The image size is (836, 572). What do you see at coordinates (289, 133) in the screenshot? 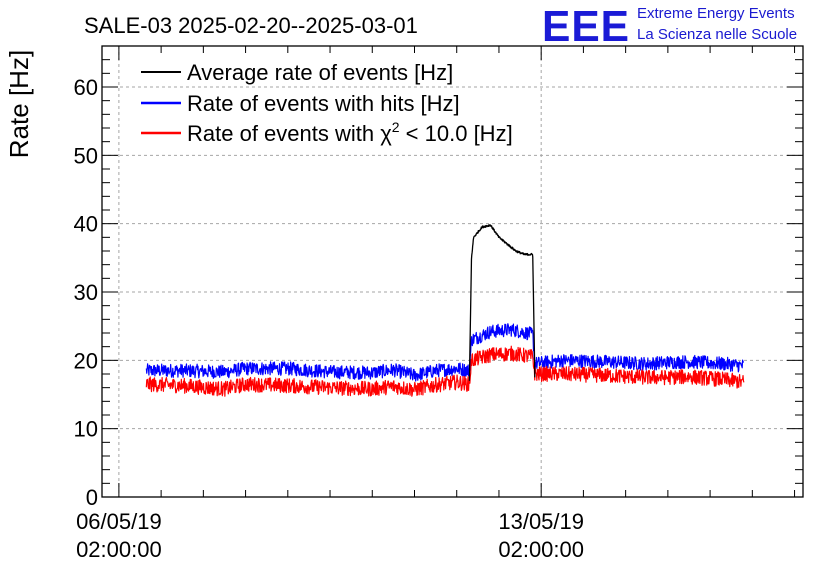
I see `legend-label-chi2-pre: Rate of events with χ` at bounding box center [289, 133].